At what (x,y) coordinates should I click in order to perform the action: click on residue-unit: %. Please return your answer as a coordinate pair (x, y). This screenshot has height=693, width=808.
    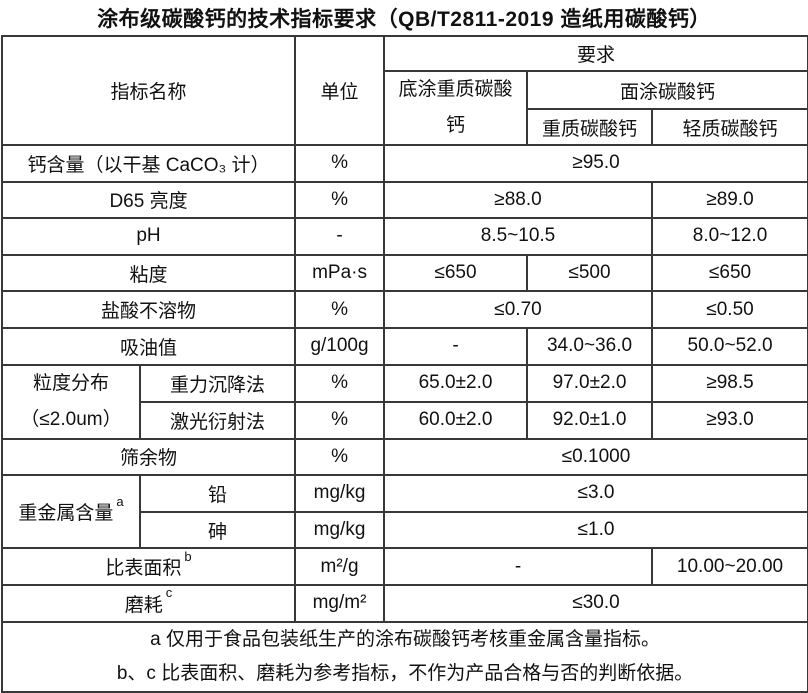
    Looking at the image, I should click on (340, 457).